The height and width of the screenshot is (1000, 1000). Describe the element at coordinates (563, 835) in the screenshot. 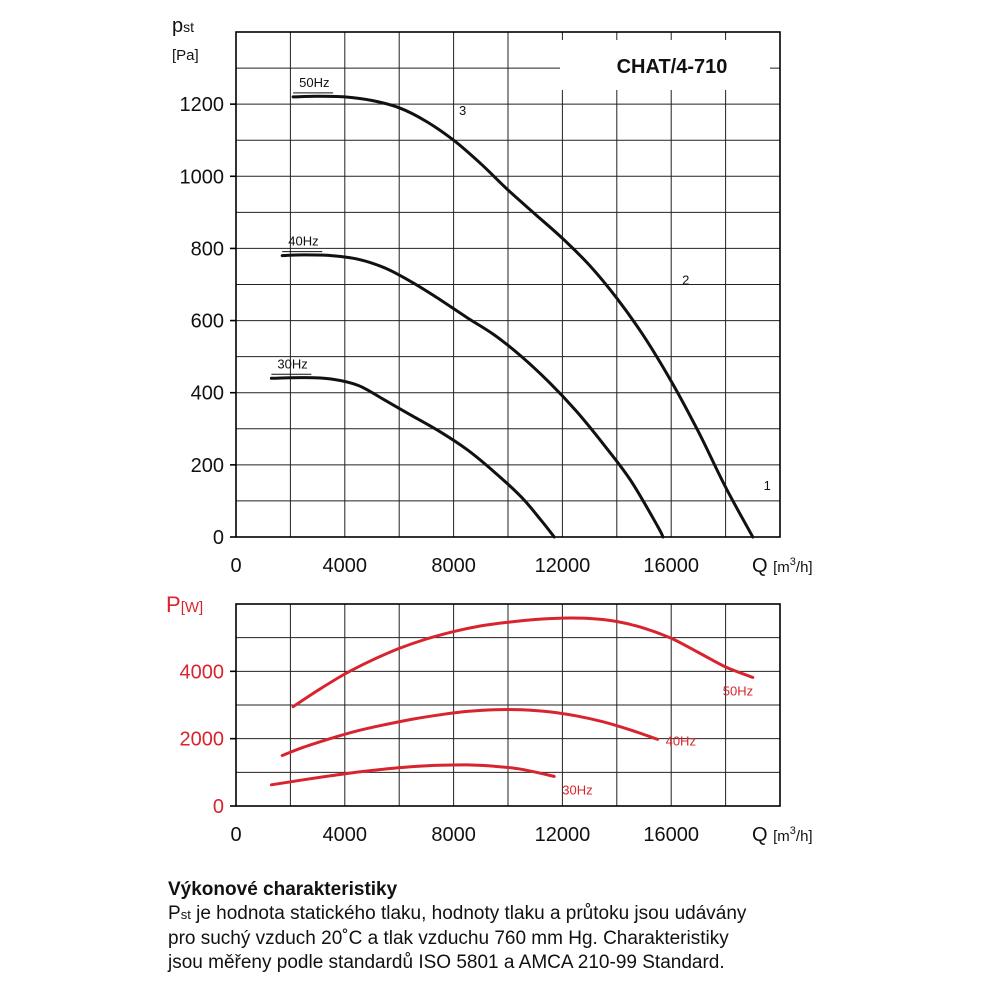

I see `power-x-tick-label: 12000` at that location.